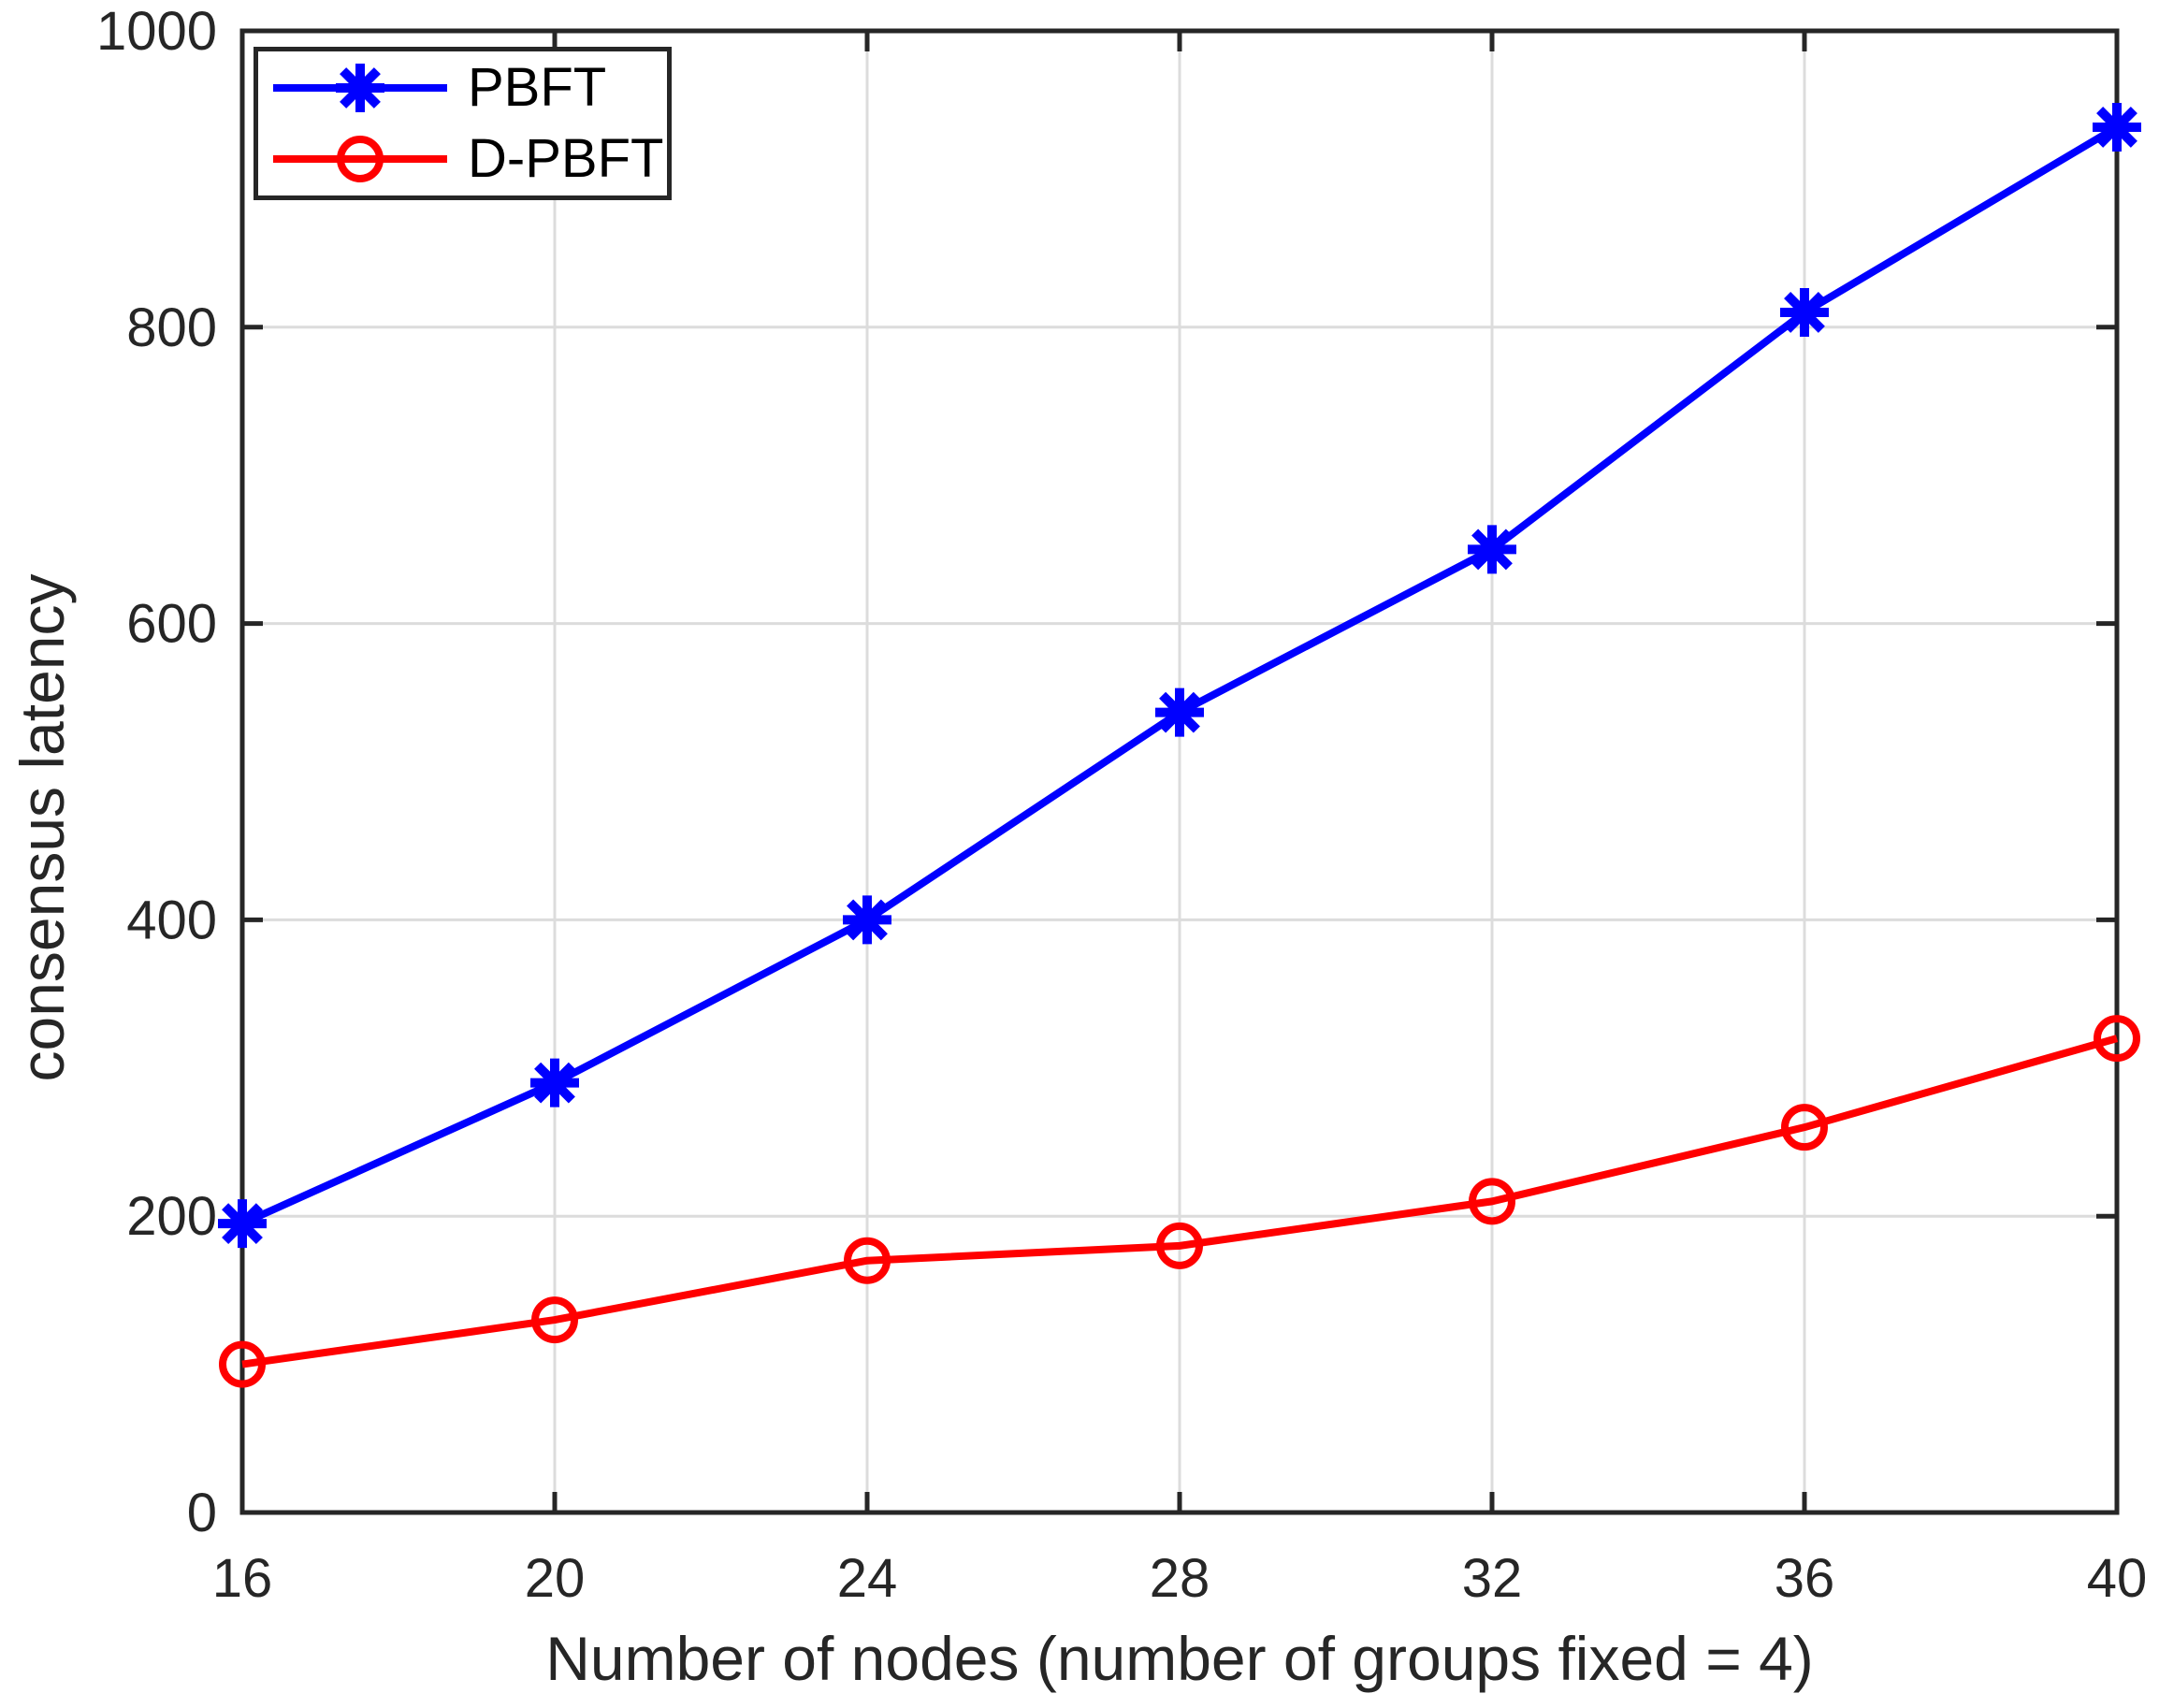 The height and width of the screenshot is (1708, 2159). What do you see at coordinates (156, 31) in the screenshot?
I see `y-tick-label: 1000` at bounding box center [156, 31].